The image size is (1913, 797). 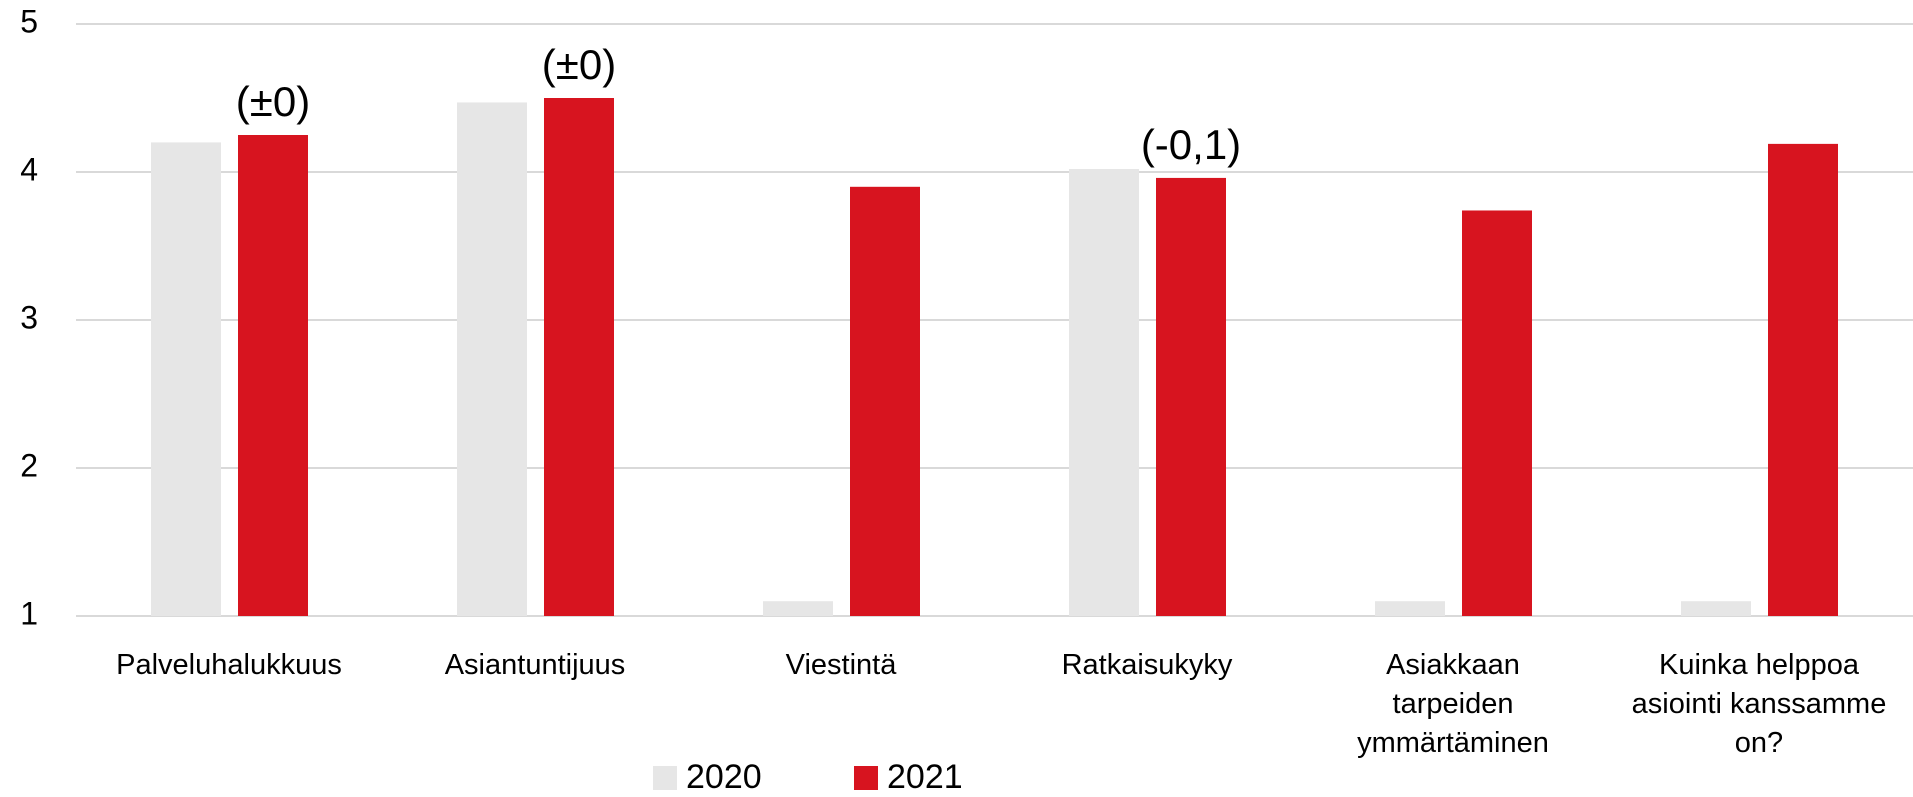 I want to click on legend-label: 2020, so click(x=724, y=777).